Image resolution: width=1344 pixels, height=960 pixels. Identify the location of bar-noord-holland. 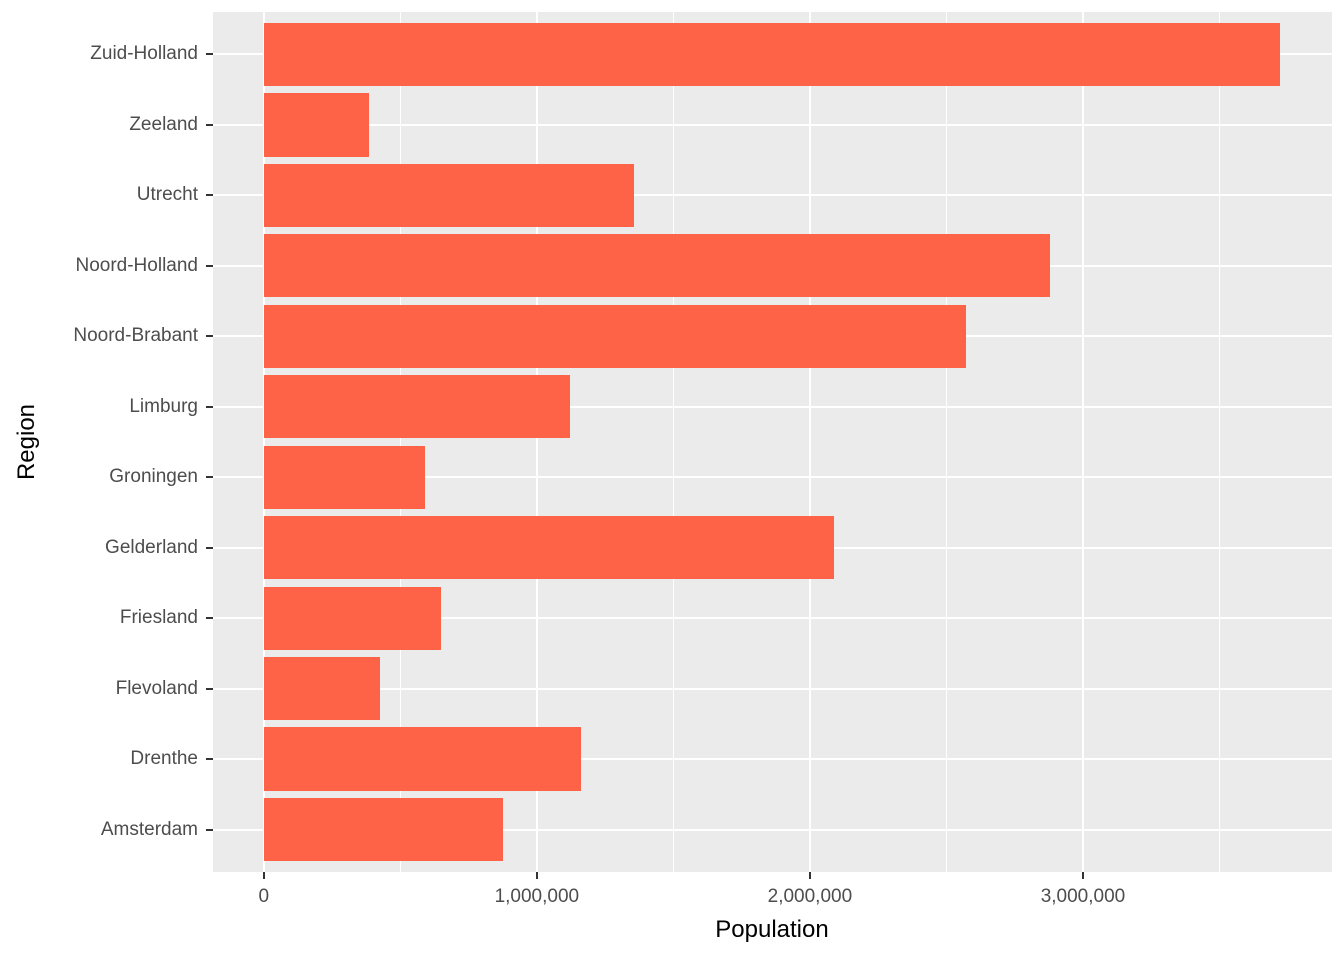
(657, 266).